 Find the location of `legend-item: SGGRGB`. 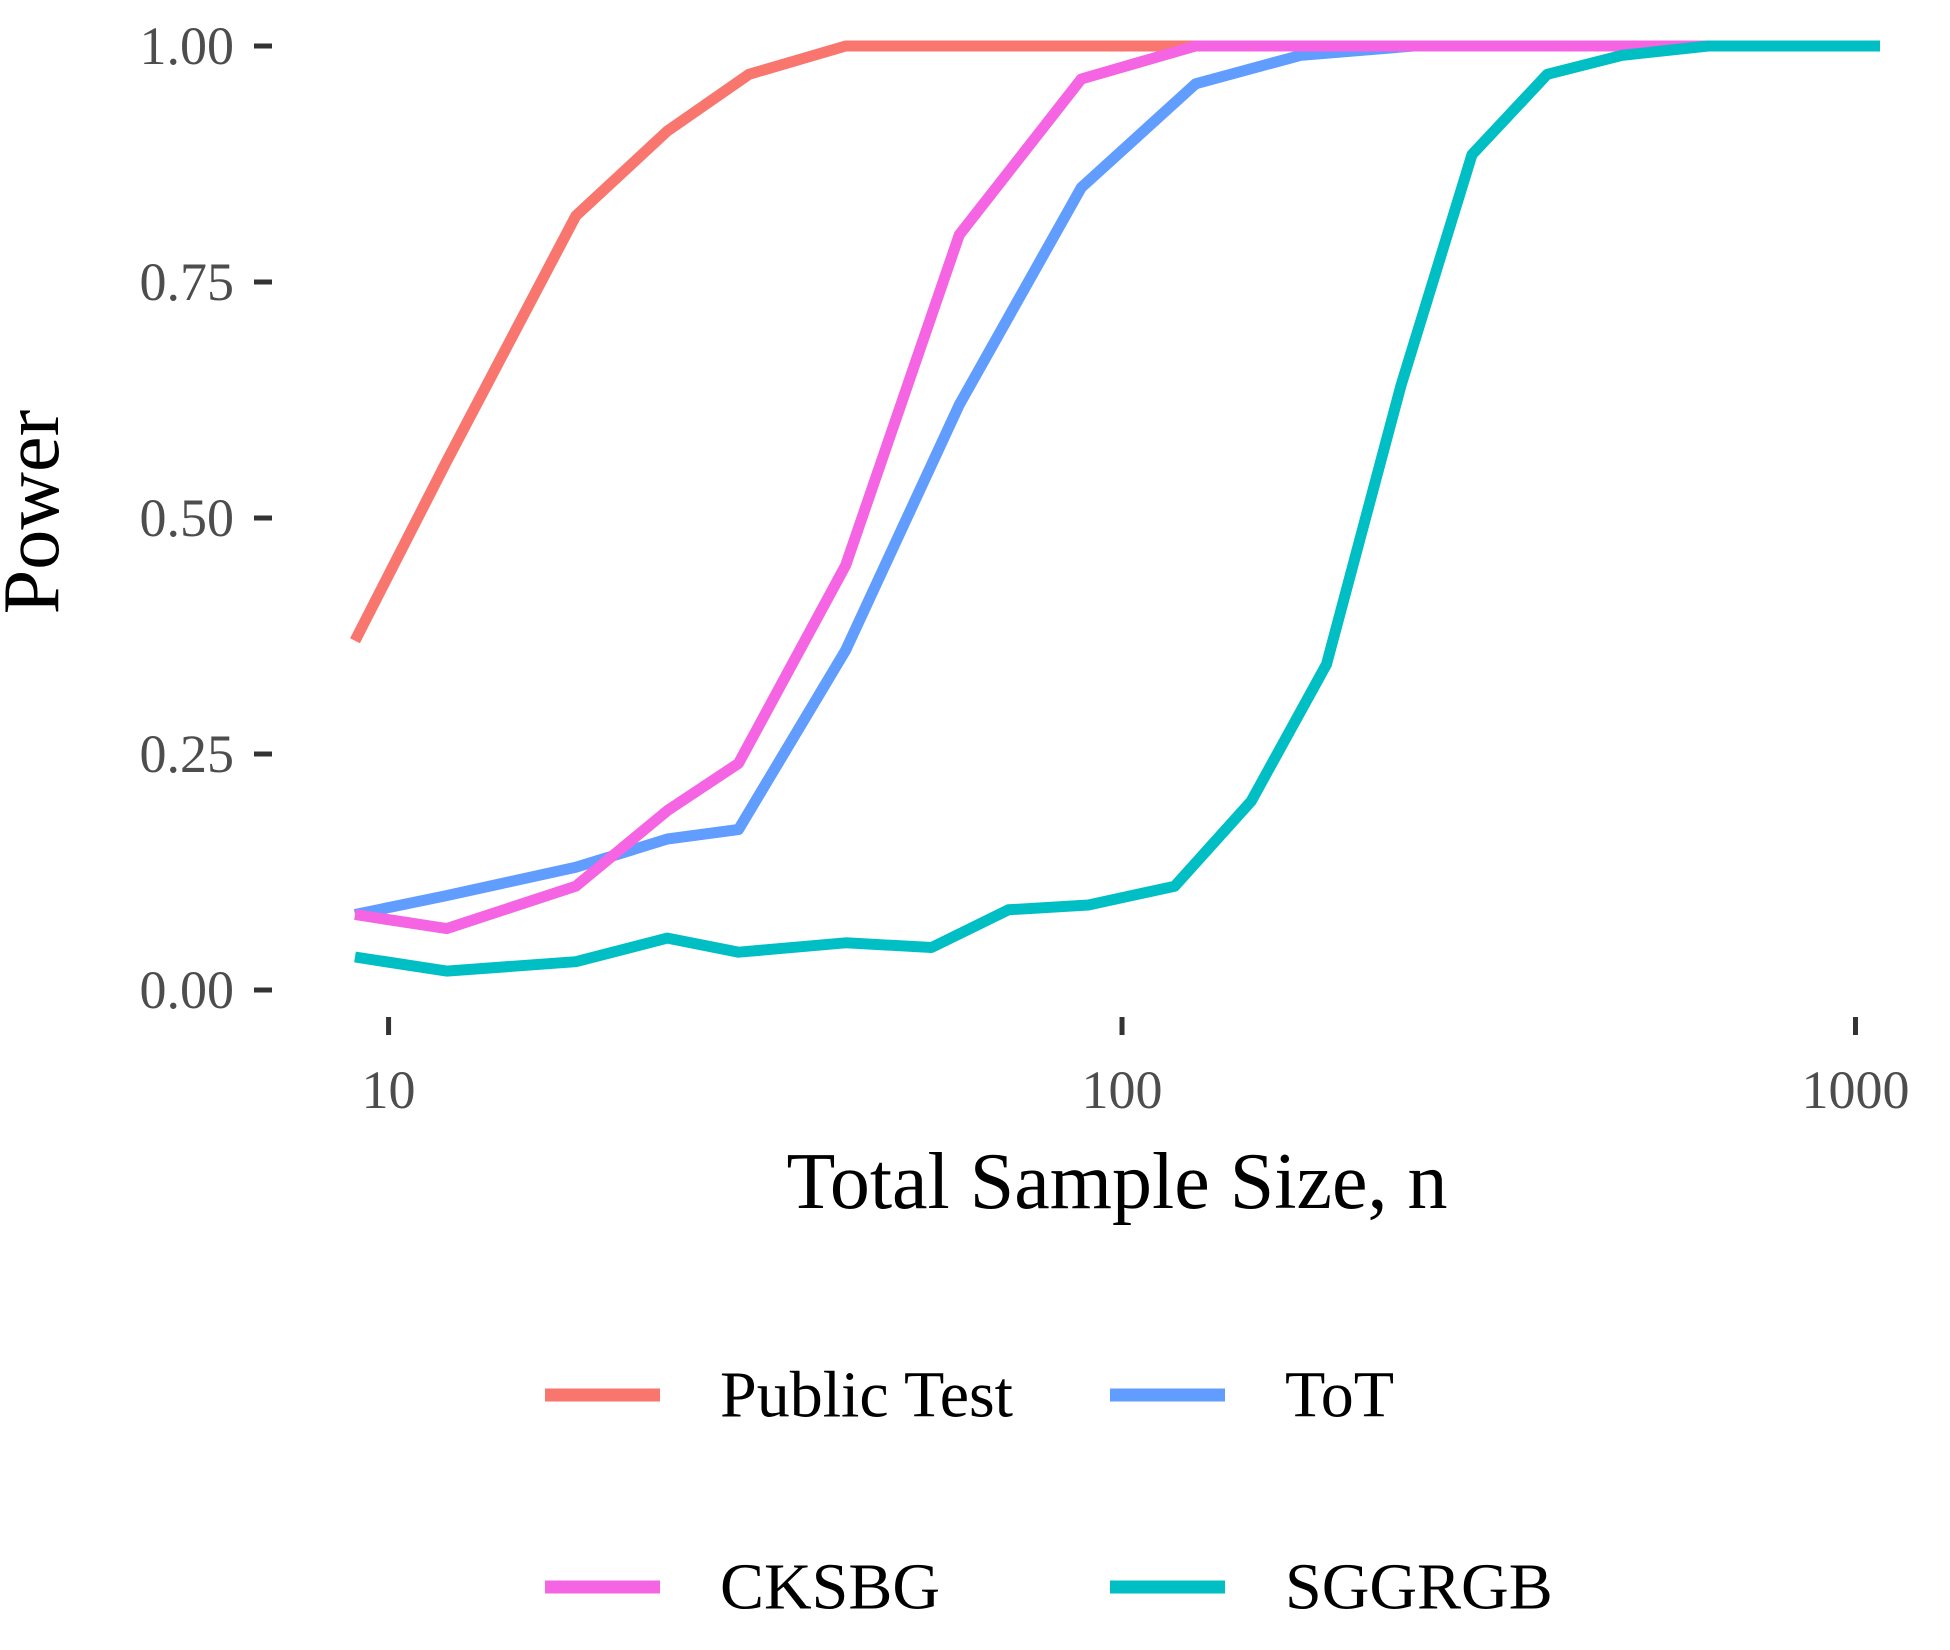

legend-item: SGGRGB is located at coordinates (1331, 1587).